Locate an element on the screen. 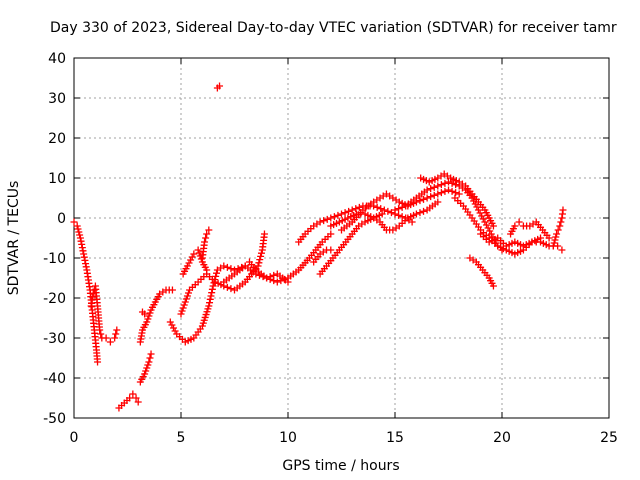  series-arc-l is located at coordinates (277, 258).